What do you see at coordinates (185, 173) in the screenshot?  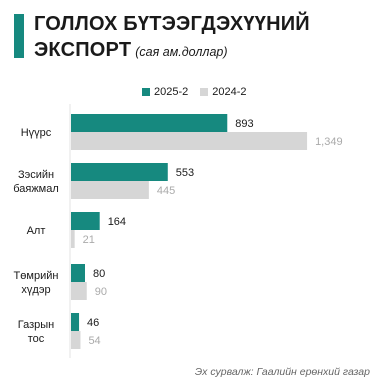 I see `data-label-2025-2: 553` at bounding box center [185, 173].